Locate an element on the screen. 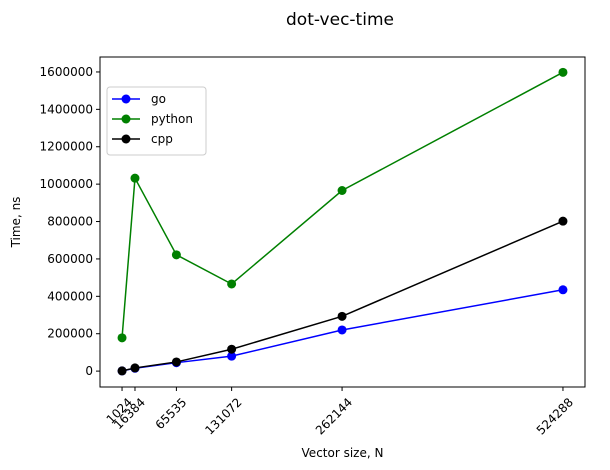  legend-box is located at coordinates (156, 121).